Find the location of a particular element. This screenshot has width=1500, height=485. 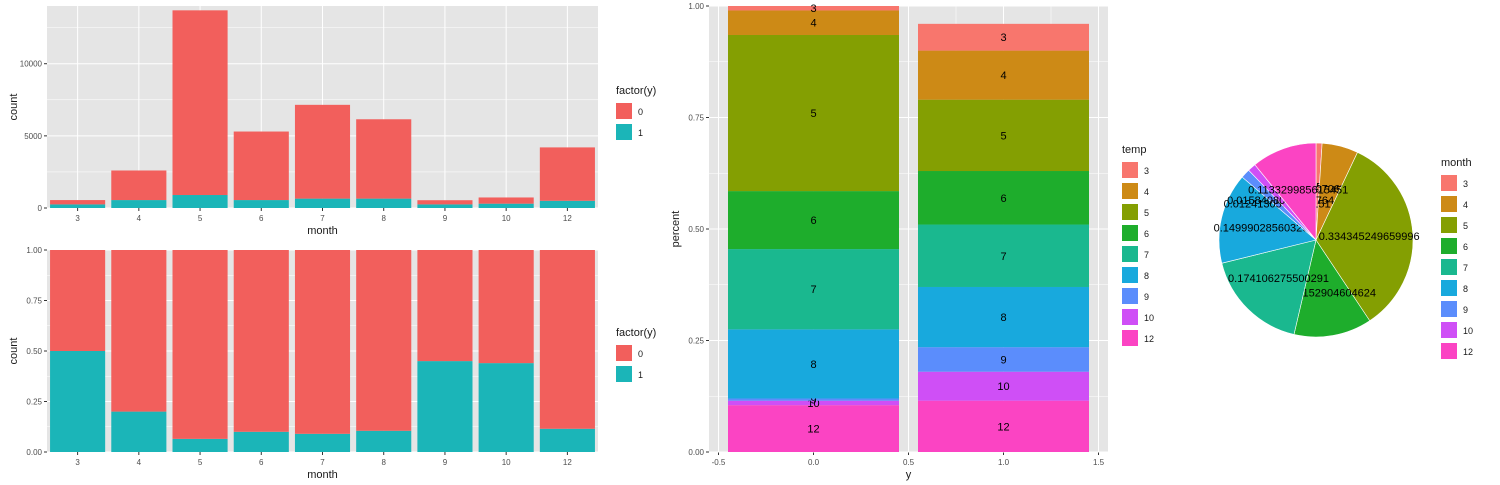

legend-label: 7 is located at coordinates (1146, 255).